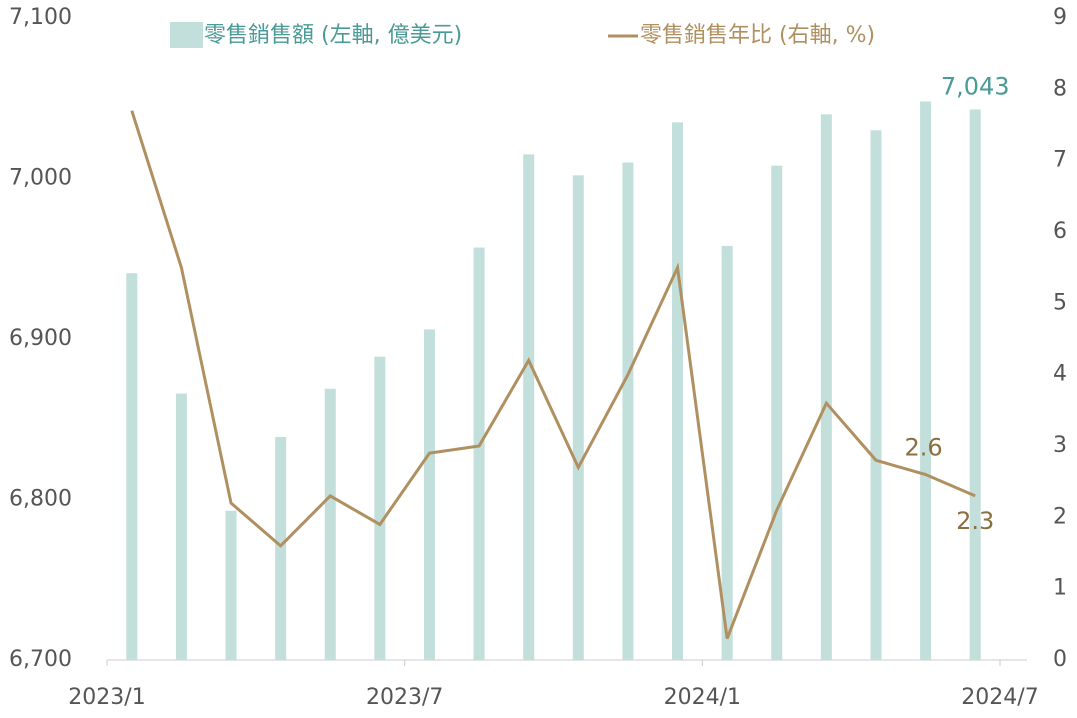  I want to click on y-tick-label: 6,700, so click(40, 659).